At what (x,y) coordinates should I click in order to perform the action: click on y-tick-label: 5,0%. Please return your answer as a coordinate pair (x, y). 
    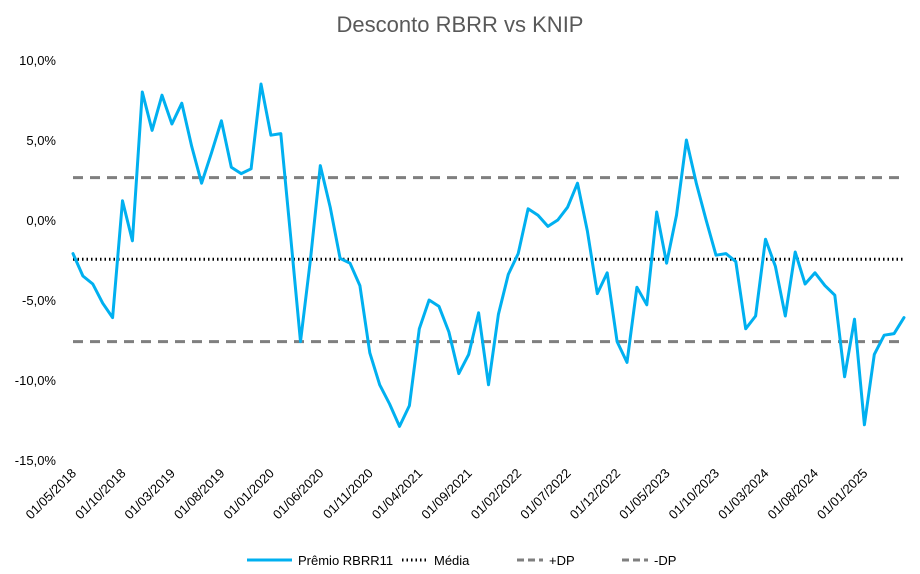
    Looking at the image, I should click on (41, 140).